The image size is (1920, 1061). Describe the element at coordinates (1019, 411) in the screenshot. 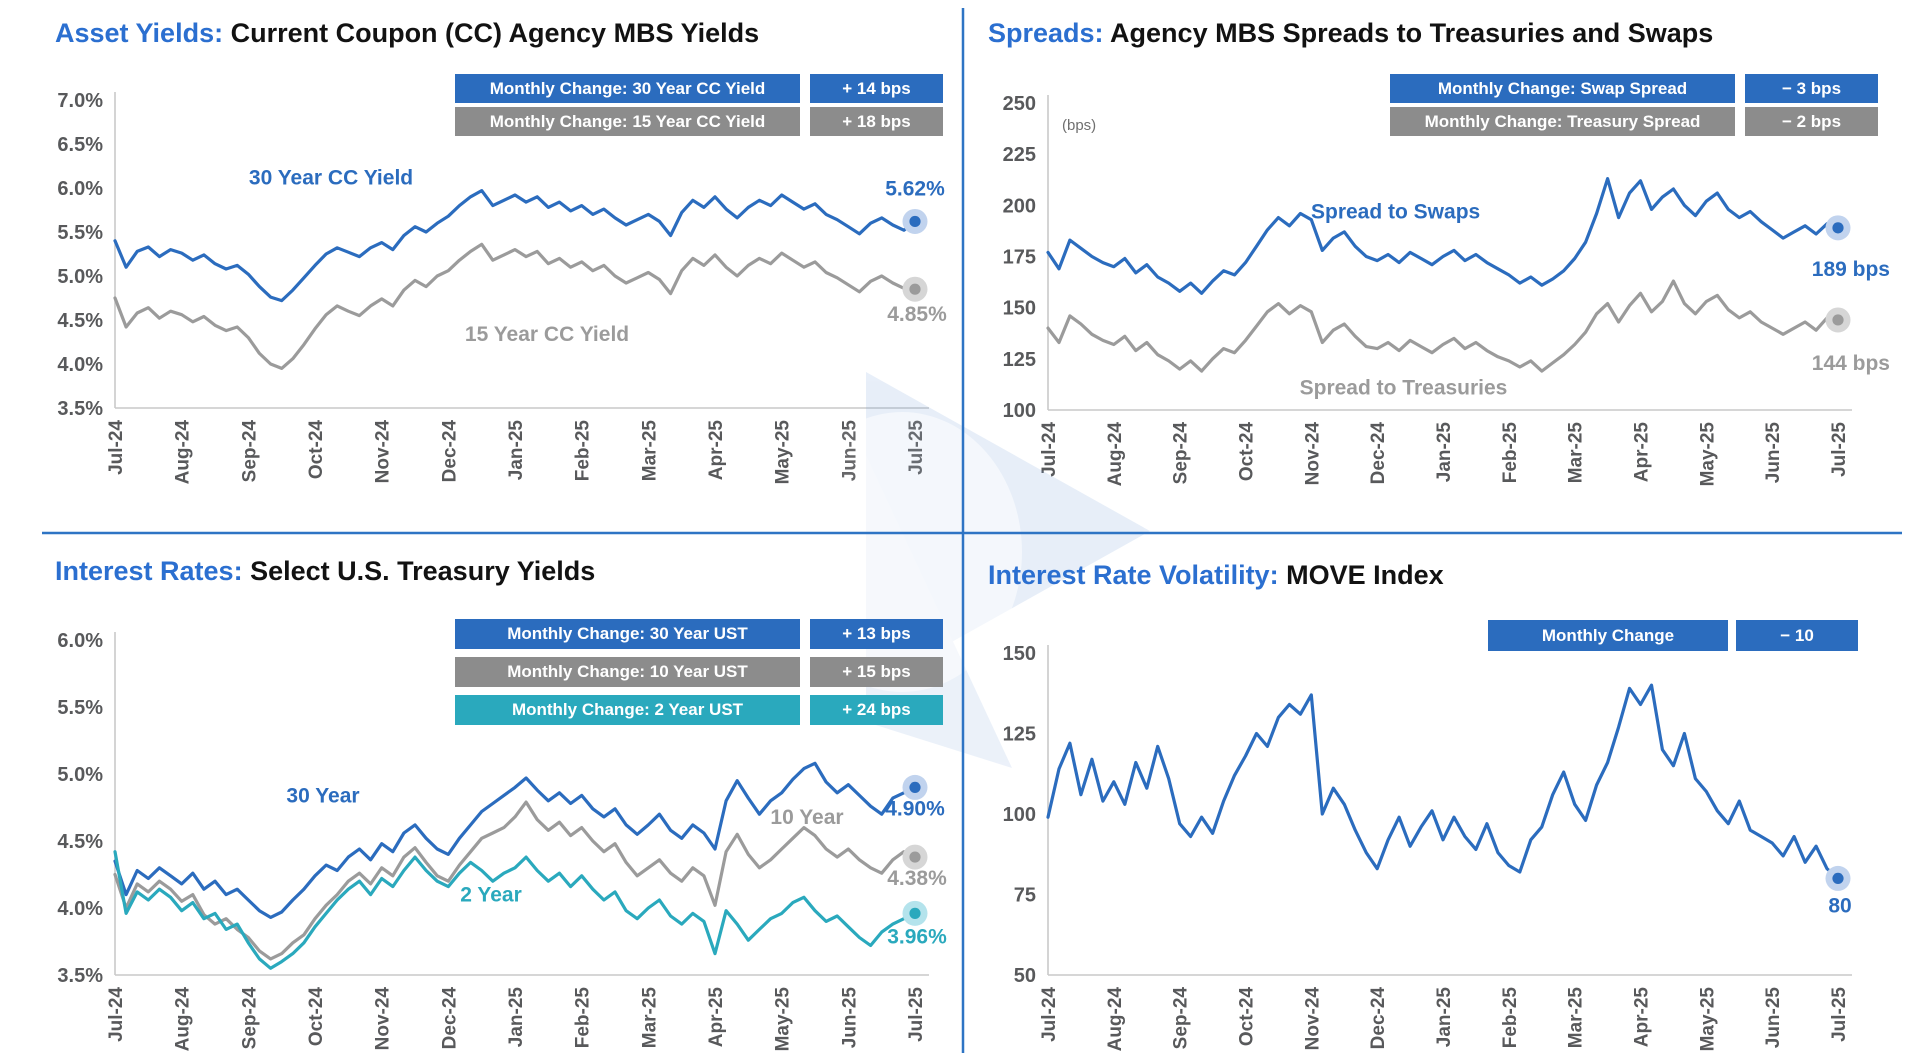

I see `y-tick-label: 100` at that location.